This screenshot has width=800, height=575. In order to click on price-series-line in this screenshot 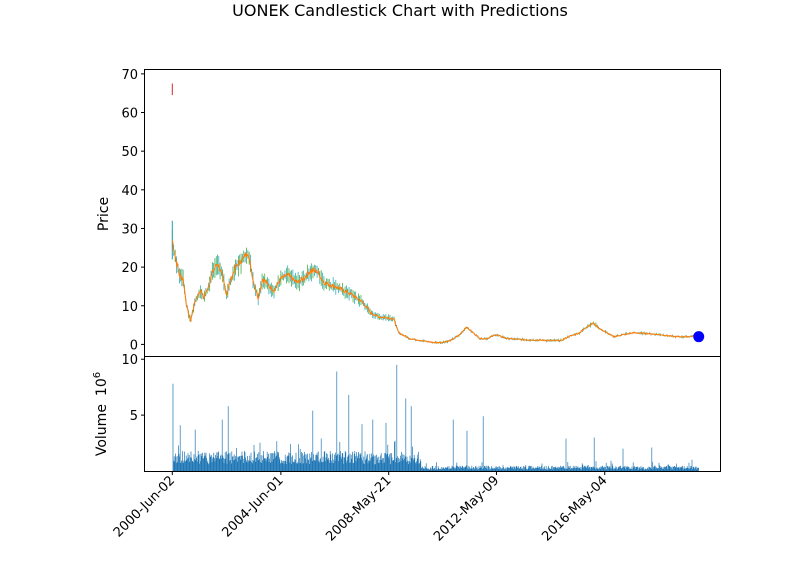, I will do `click(434, 291)`.